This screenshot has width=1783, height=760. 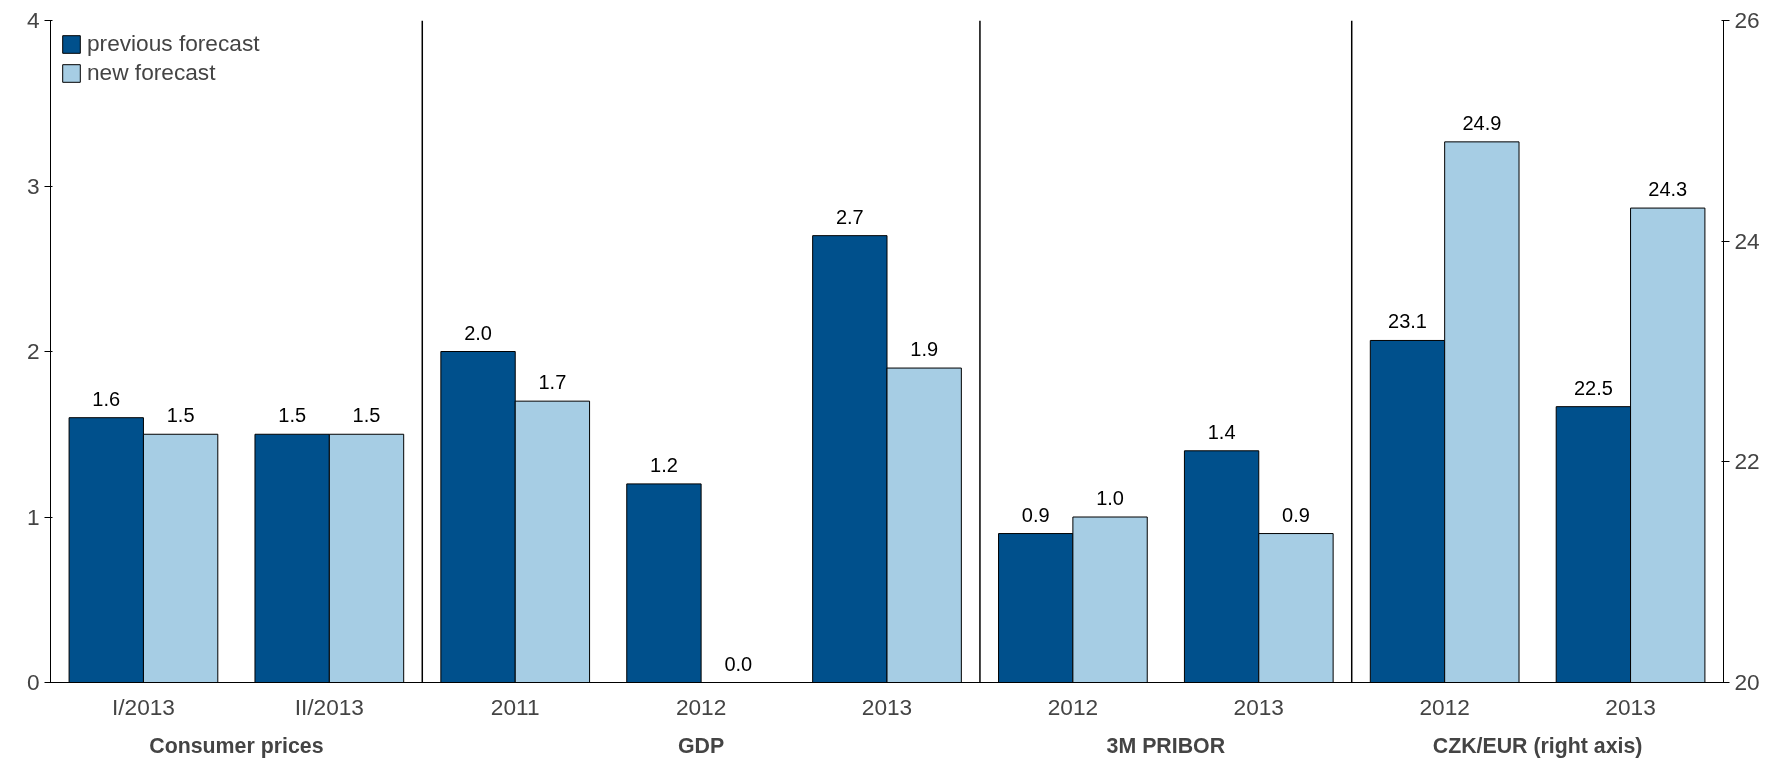 I want to click on data-label: 24.9, so click(x=1482, y=122).